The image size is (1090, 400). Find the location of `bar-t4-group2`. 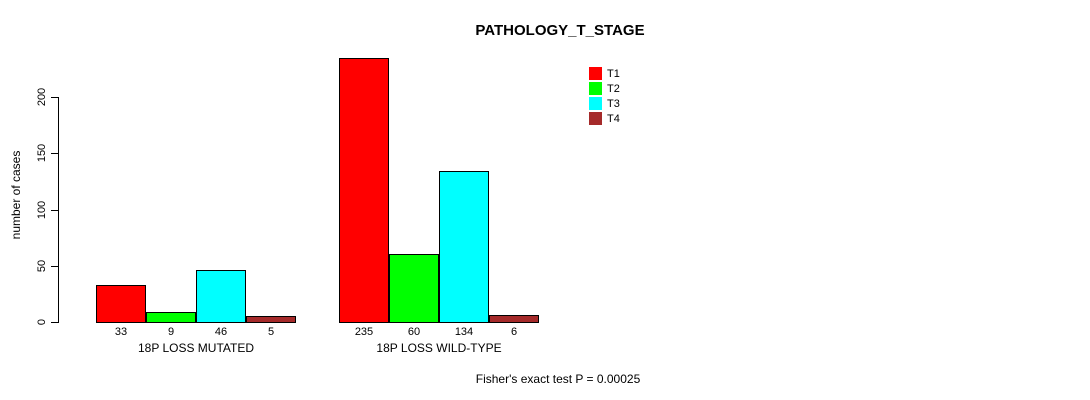

bar-t4-group2 is located at coordinates (514, 319).